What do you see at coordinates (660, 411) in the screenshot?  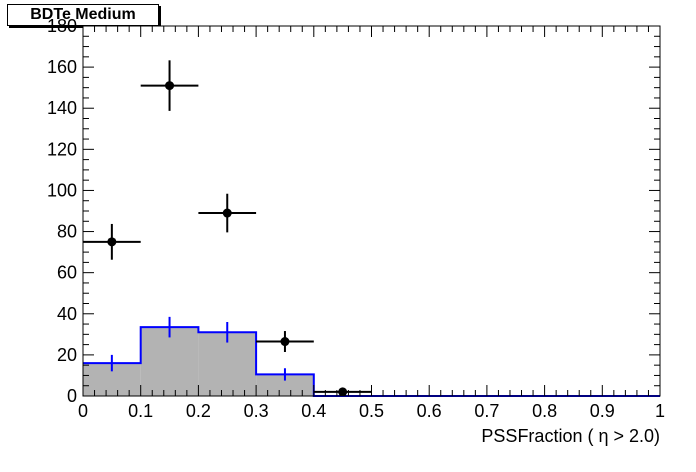 I see `x-tick-label: 1` at bounding box center [660, 411].